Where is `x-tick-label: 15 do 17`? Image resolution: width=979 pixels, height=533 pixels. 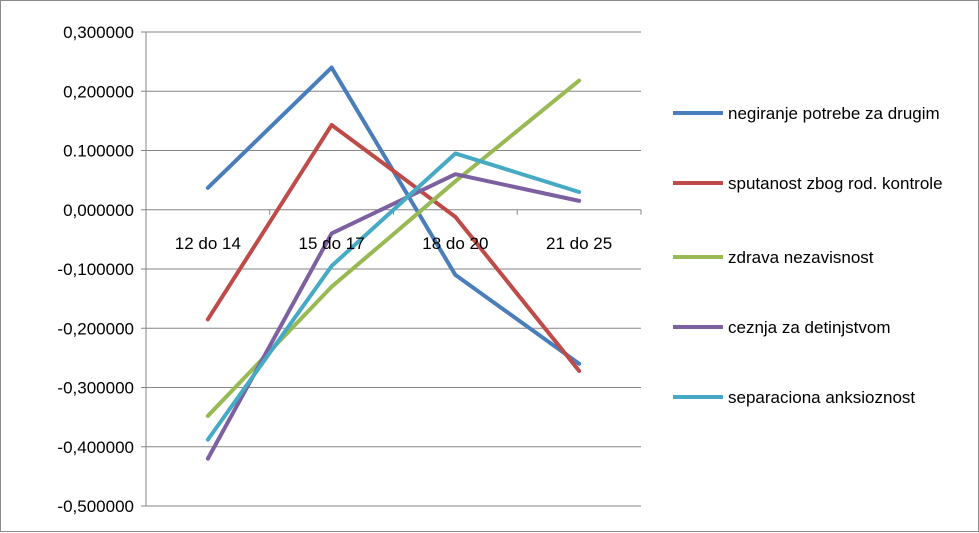
x-tick-label: 15 do 17 is located at coordinates (332, 243).